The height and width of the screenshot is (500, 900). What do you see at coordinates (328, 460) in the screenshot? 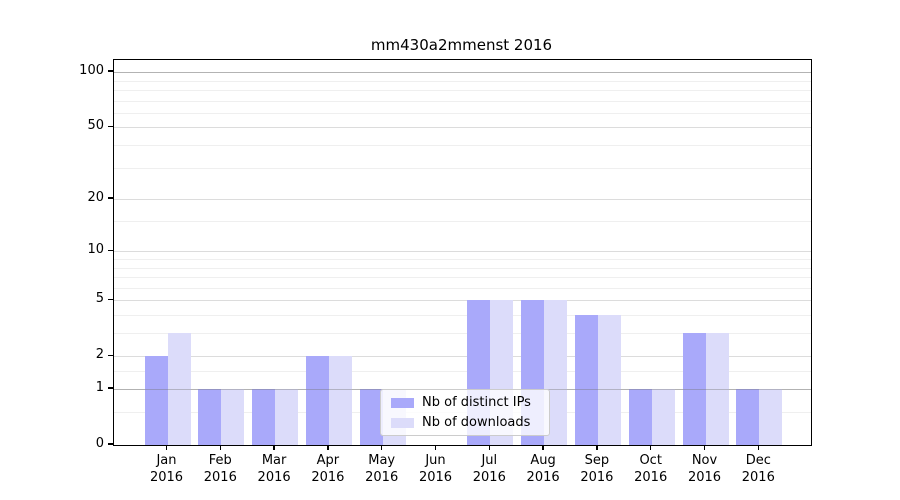
I see `x-tick-month: Apr` at bounding box center [328, 460].